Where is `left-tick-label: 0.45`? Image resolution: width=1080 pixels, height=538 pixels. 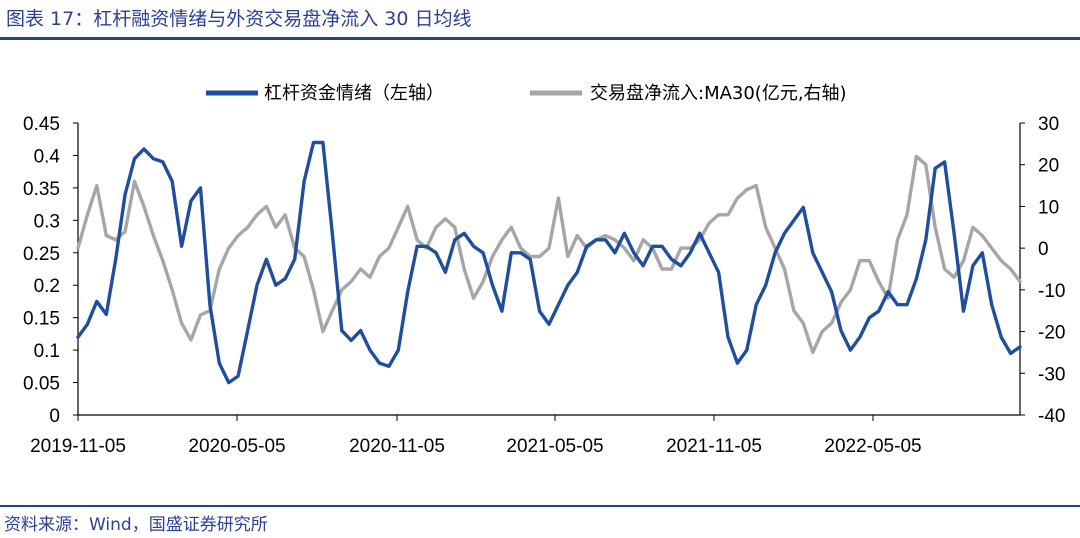
left-tick-label: 0.45 is located at coordinates (41, 124).